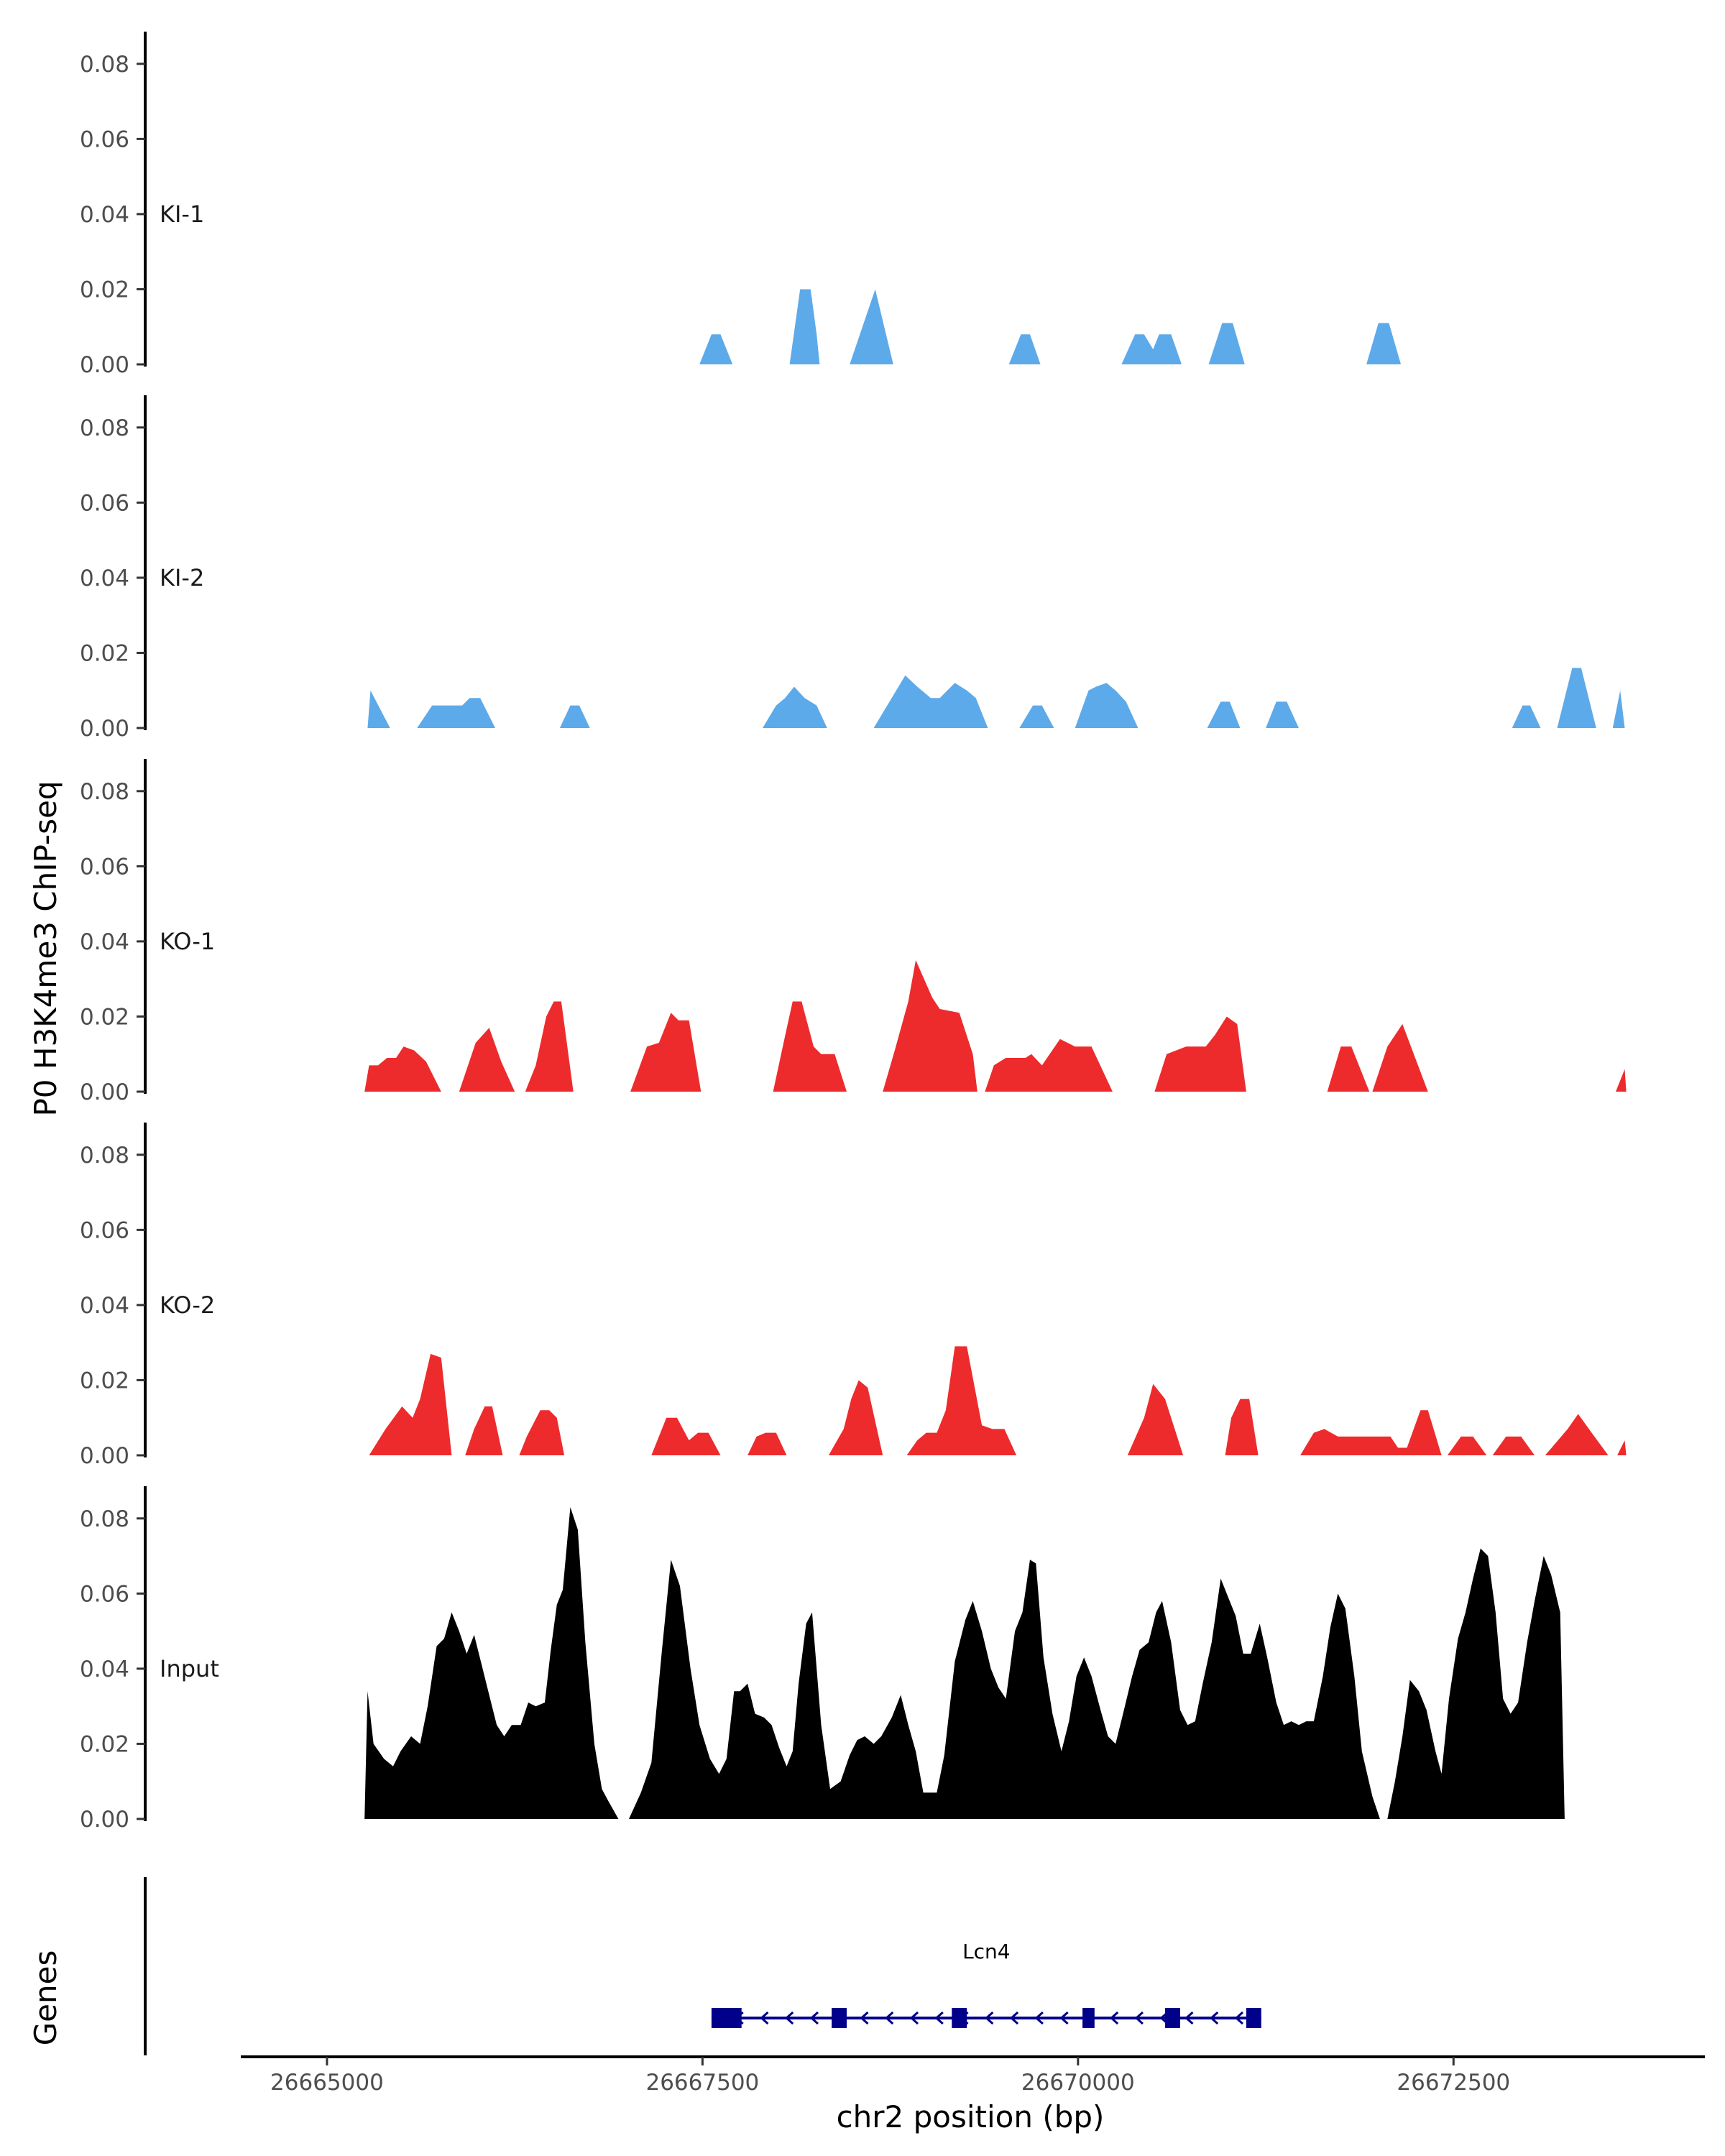 This screenshot has width=1725, height=2156. Describe the element at coordinates (973, 2075) in the screenshot. I see `x-axis: 26665000 26667500 26670000 26672500` at that location.